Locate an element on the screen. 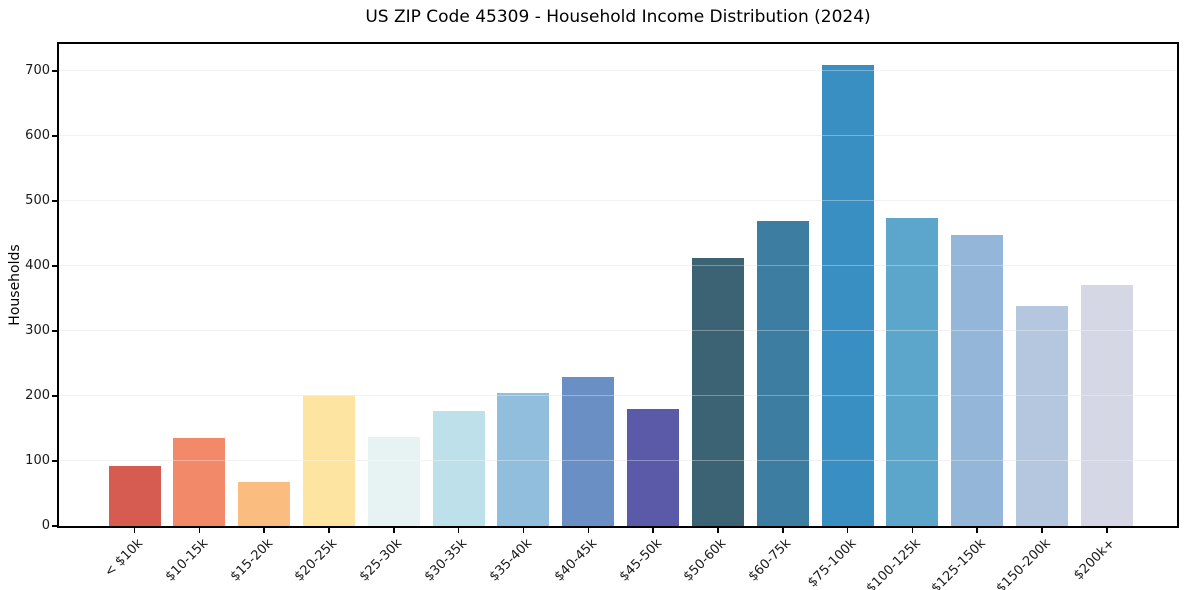 This screenshot has width=1189, height=590. y-tick-label-100: 100 is located at coordinates (37, 460).